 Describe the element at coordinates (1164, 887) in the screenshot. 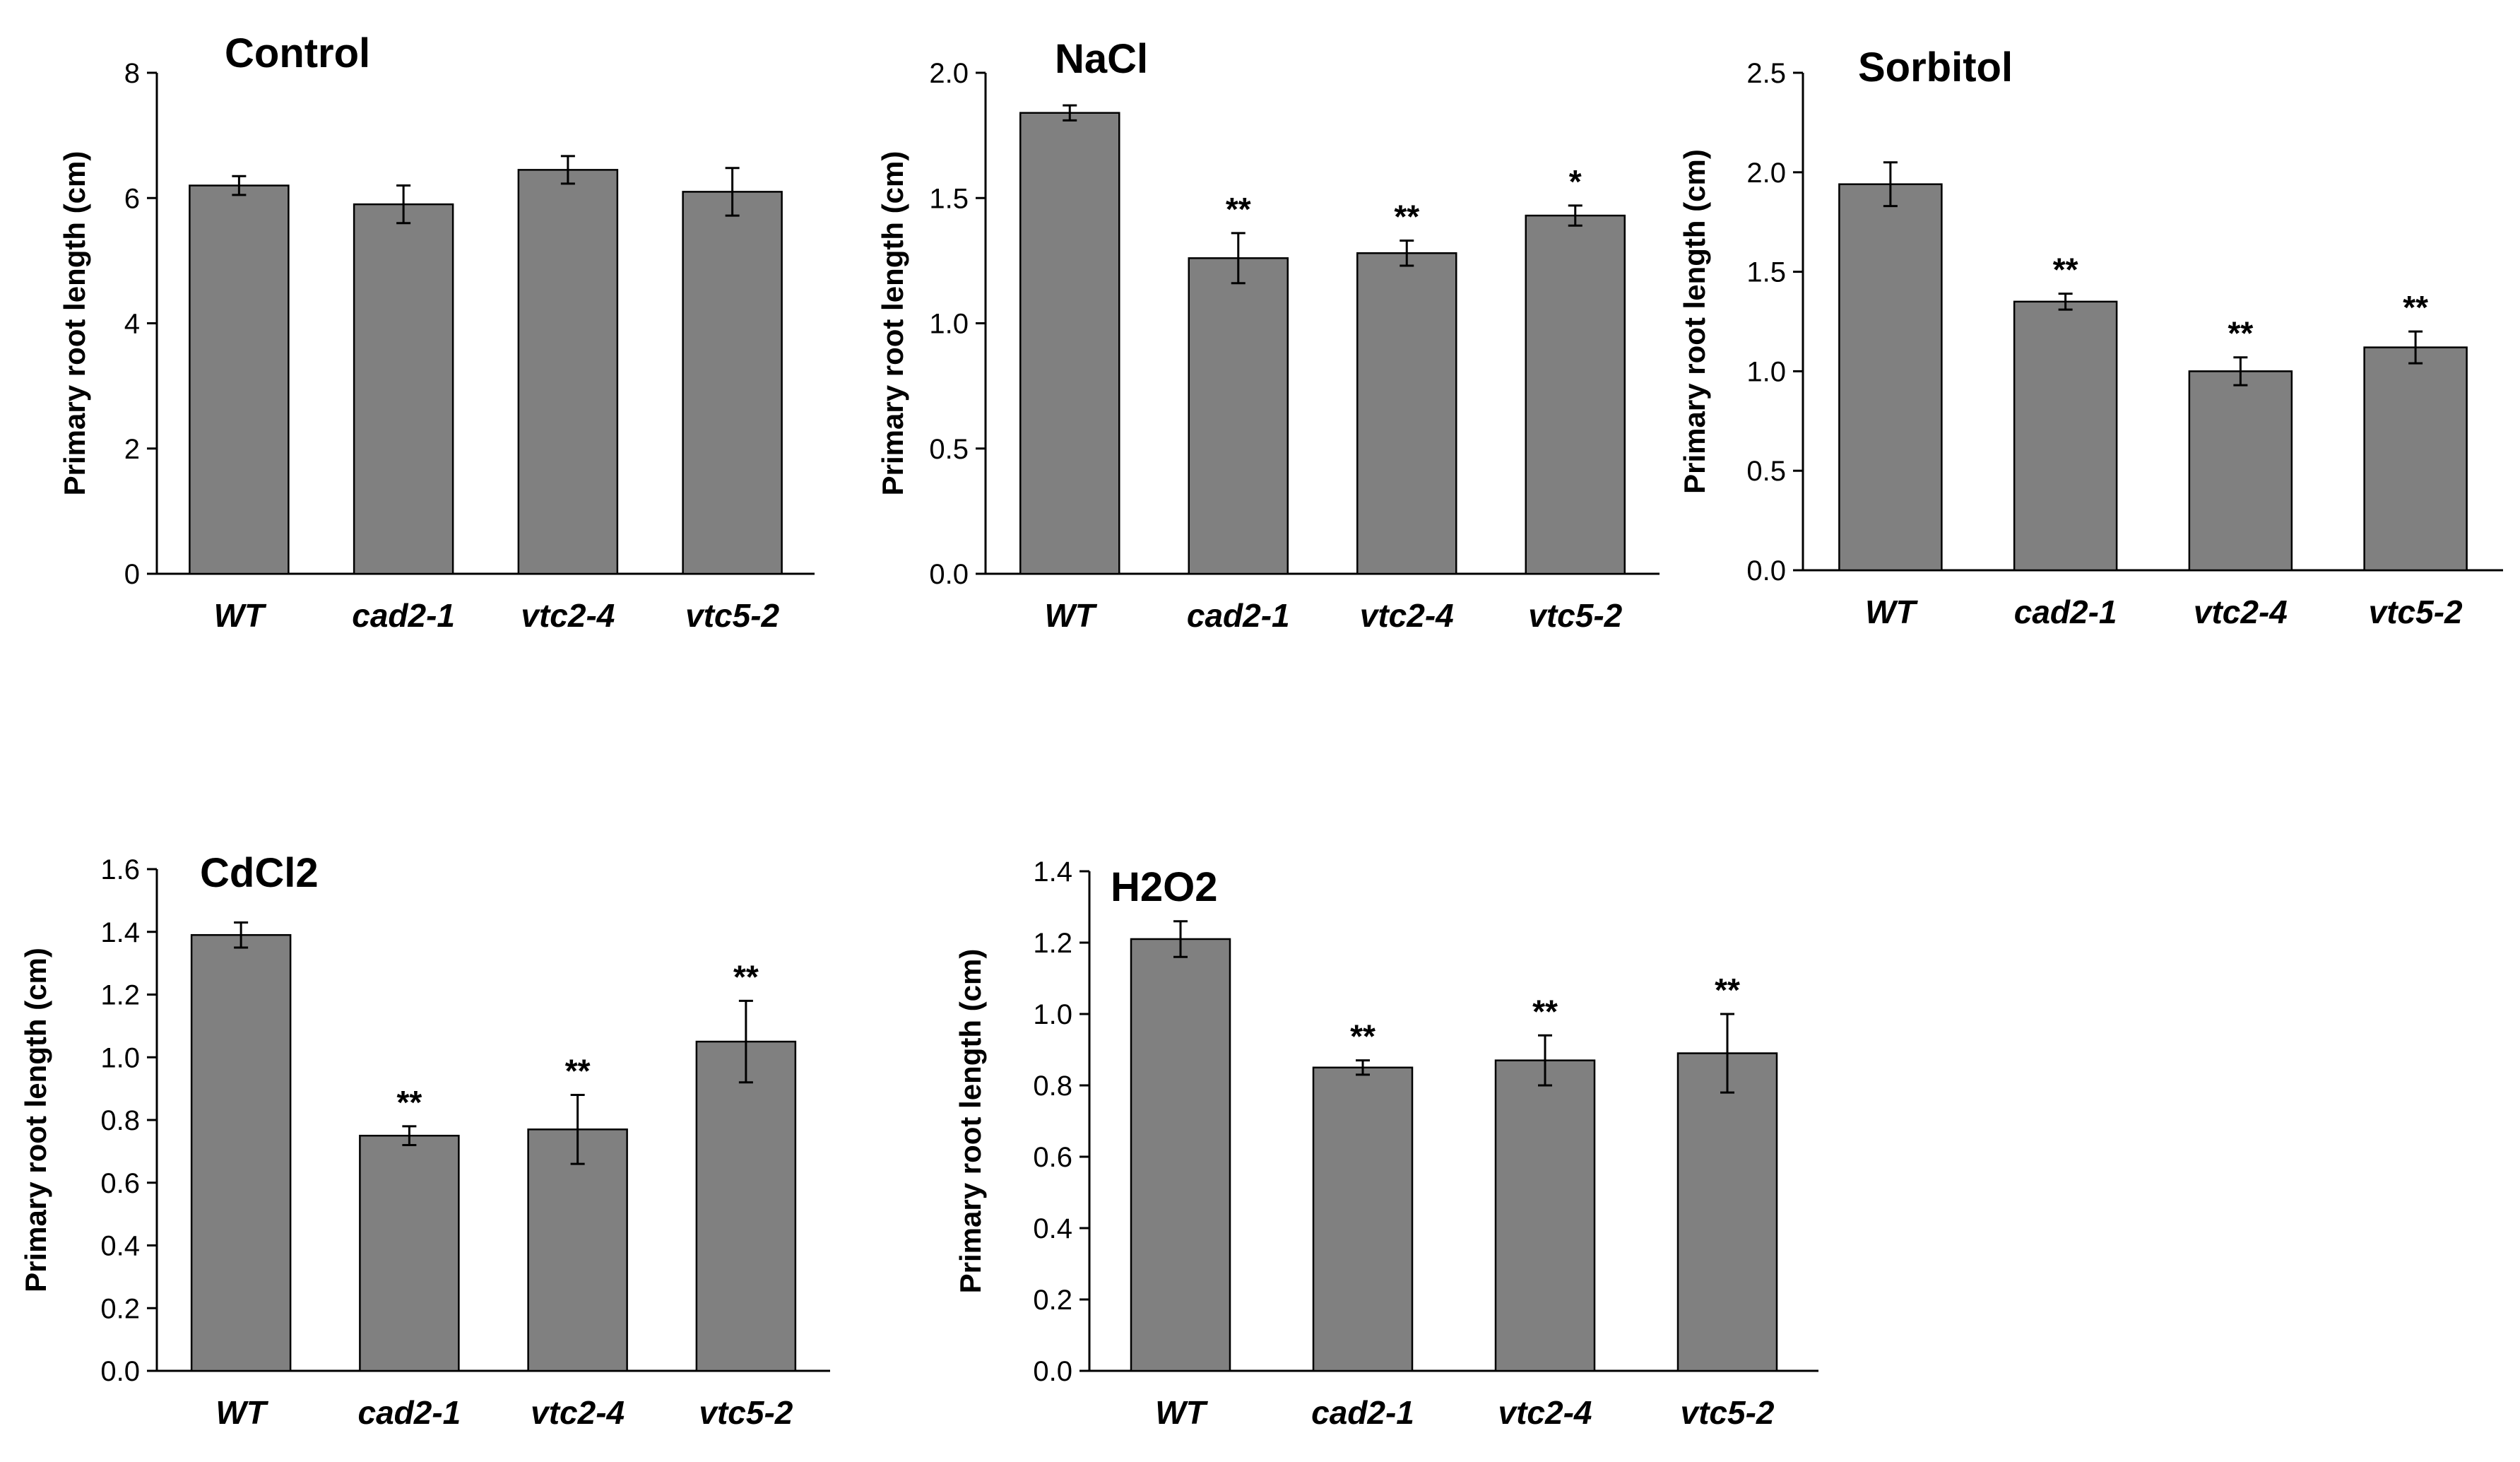

I see `chart-title: H2O2` at that location.